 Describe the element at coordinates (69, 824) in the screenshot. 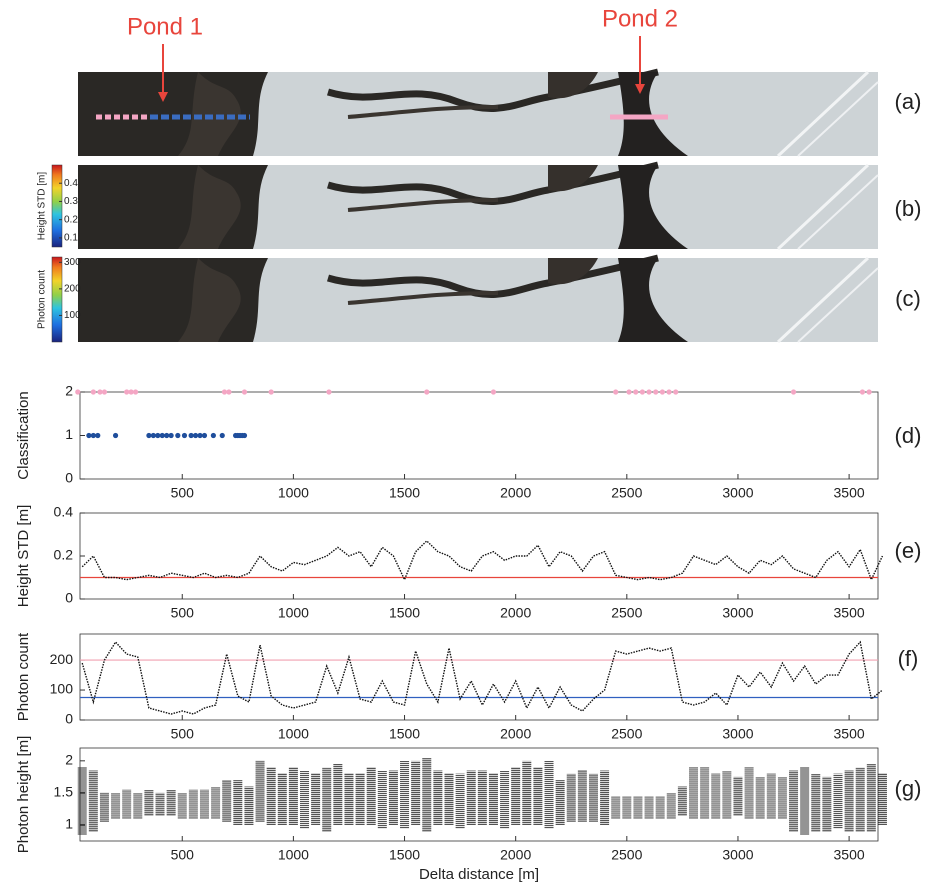

I see `y-tick-label: 1` at that location.